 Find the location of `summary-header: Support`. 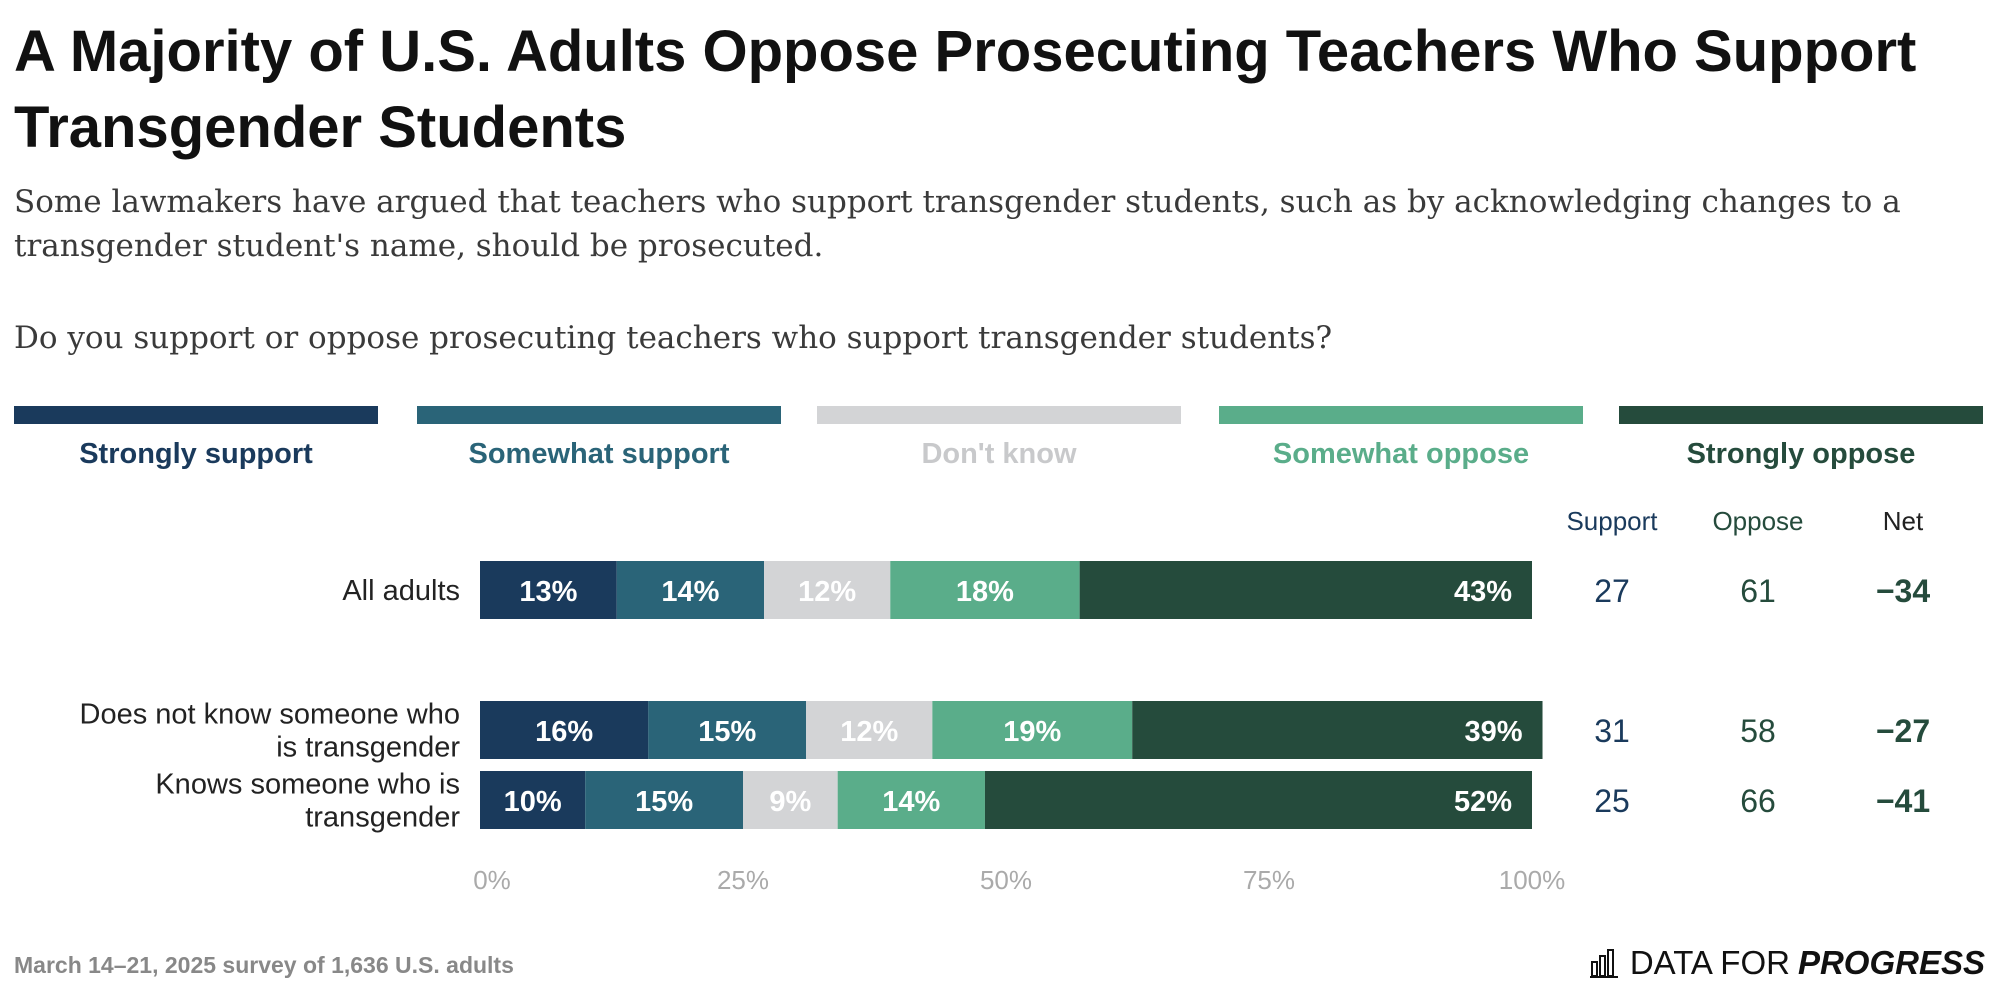

summary-header: Support is located at coordinates (1612, 521).